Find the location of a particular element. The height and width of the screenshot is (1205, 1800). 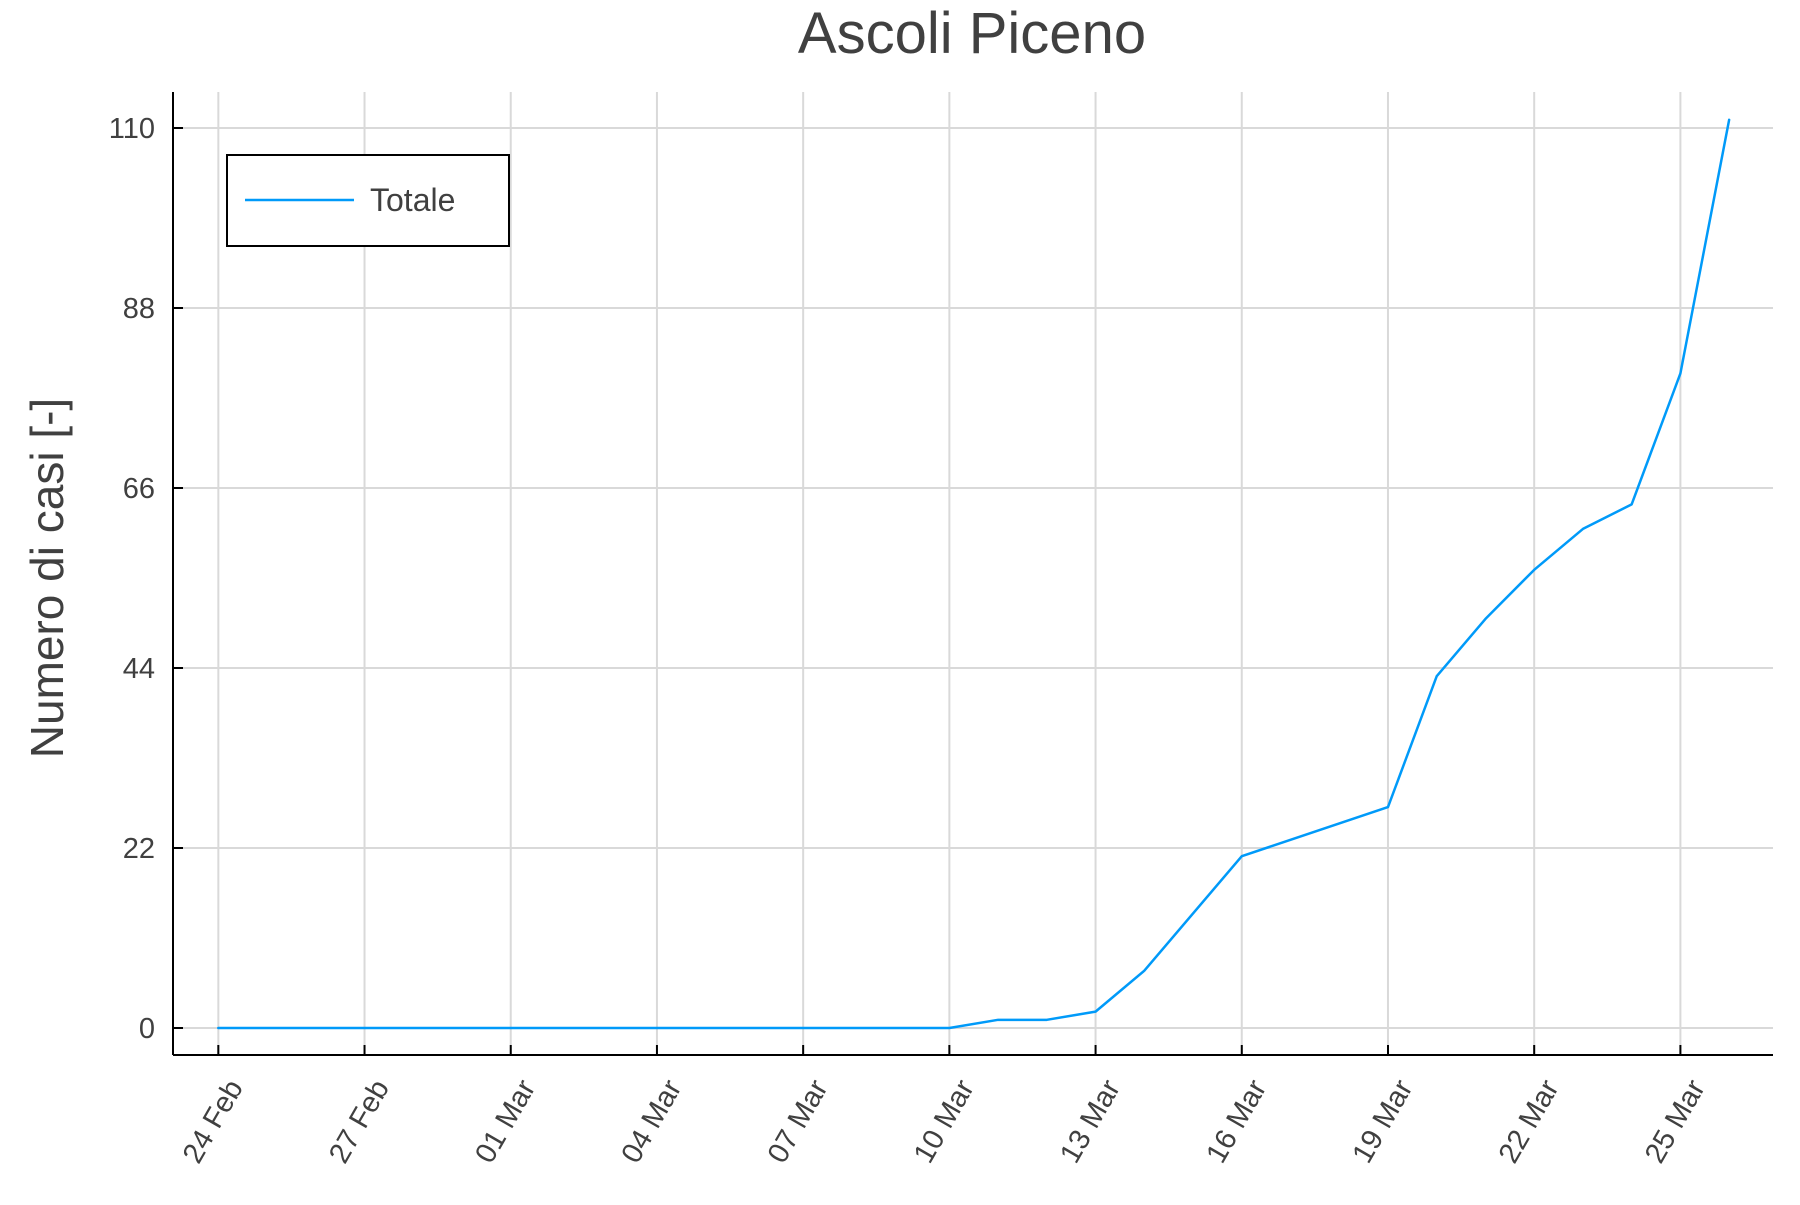

y-tick-label: 110 is located at coordinates (132, 129).